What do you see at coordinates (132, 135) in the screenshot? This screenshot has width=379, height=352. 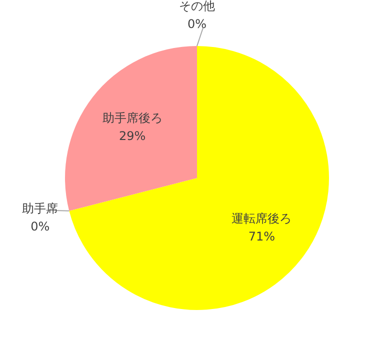 I see `data-label: 29%` at bounding box center [132, 135].